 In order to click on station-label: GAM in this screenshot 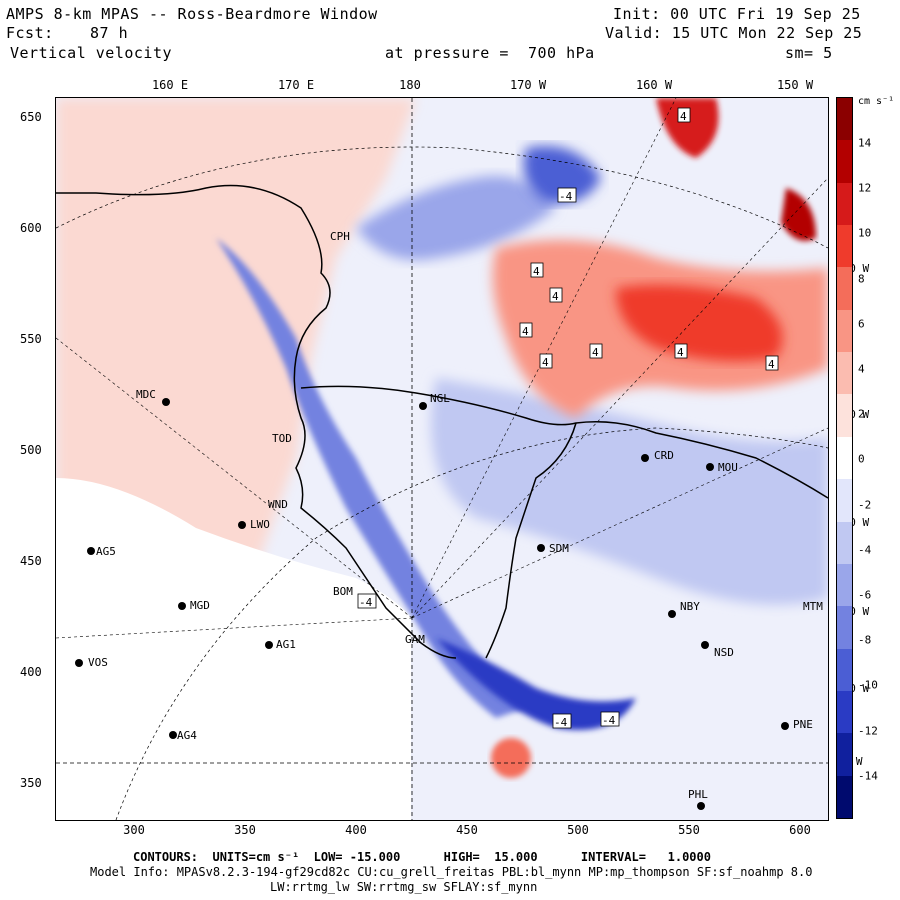, I will do `click(415, 639)`.